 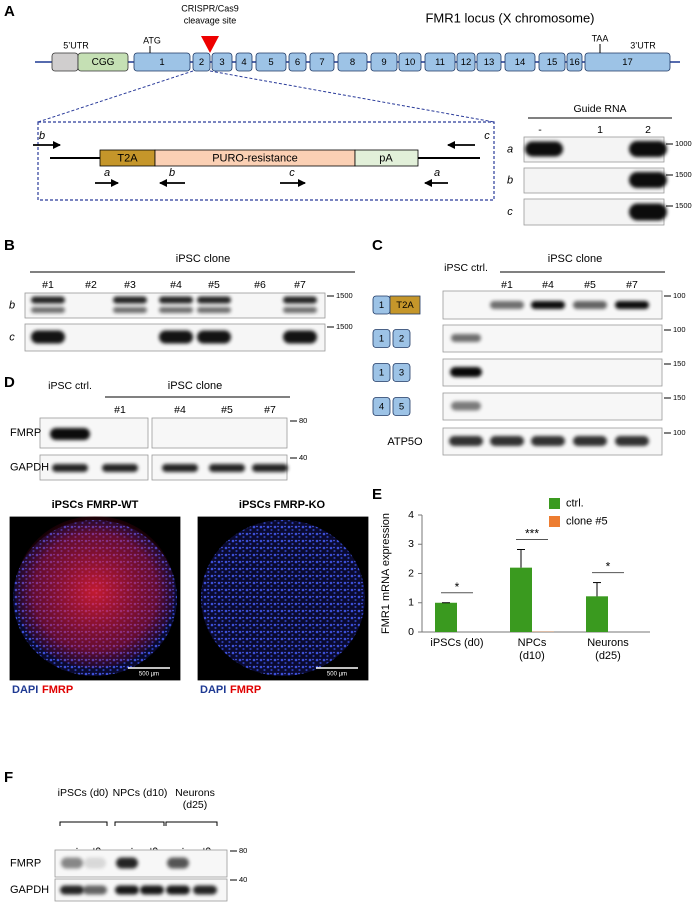 What do you see at coordinates (599, 109) in the screenshot?
I see `gel-title: Guide RNA` at bounding box center [599, 109].